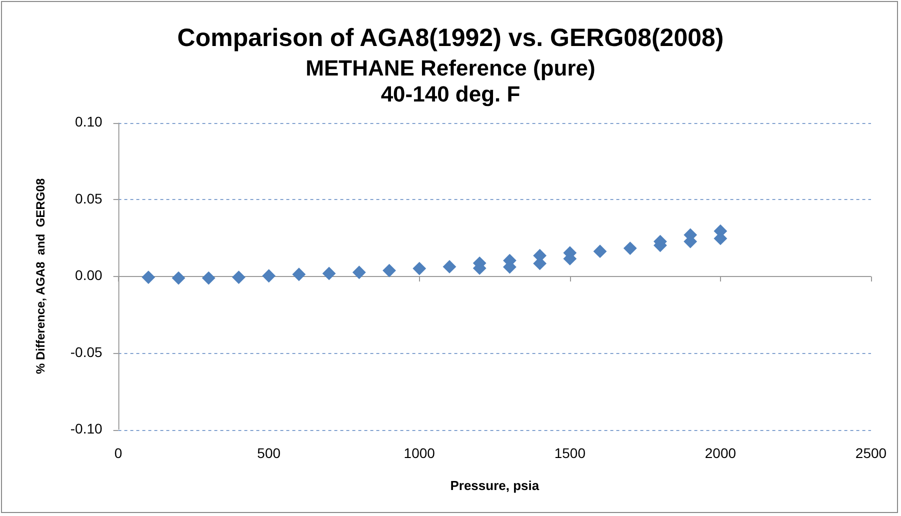  Describe the element at coordinates (450, 38) in the screenshot. I see `chart-title: Comparison of AGA8(1992) vs. GERG08(2008)` at that location.